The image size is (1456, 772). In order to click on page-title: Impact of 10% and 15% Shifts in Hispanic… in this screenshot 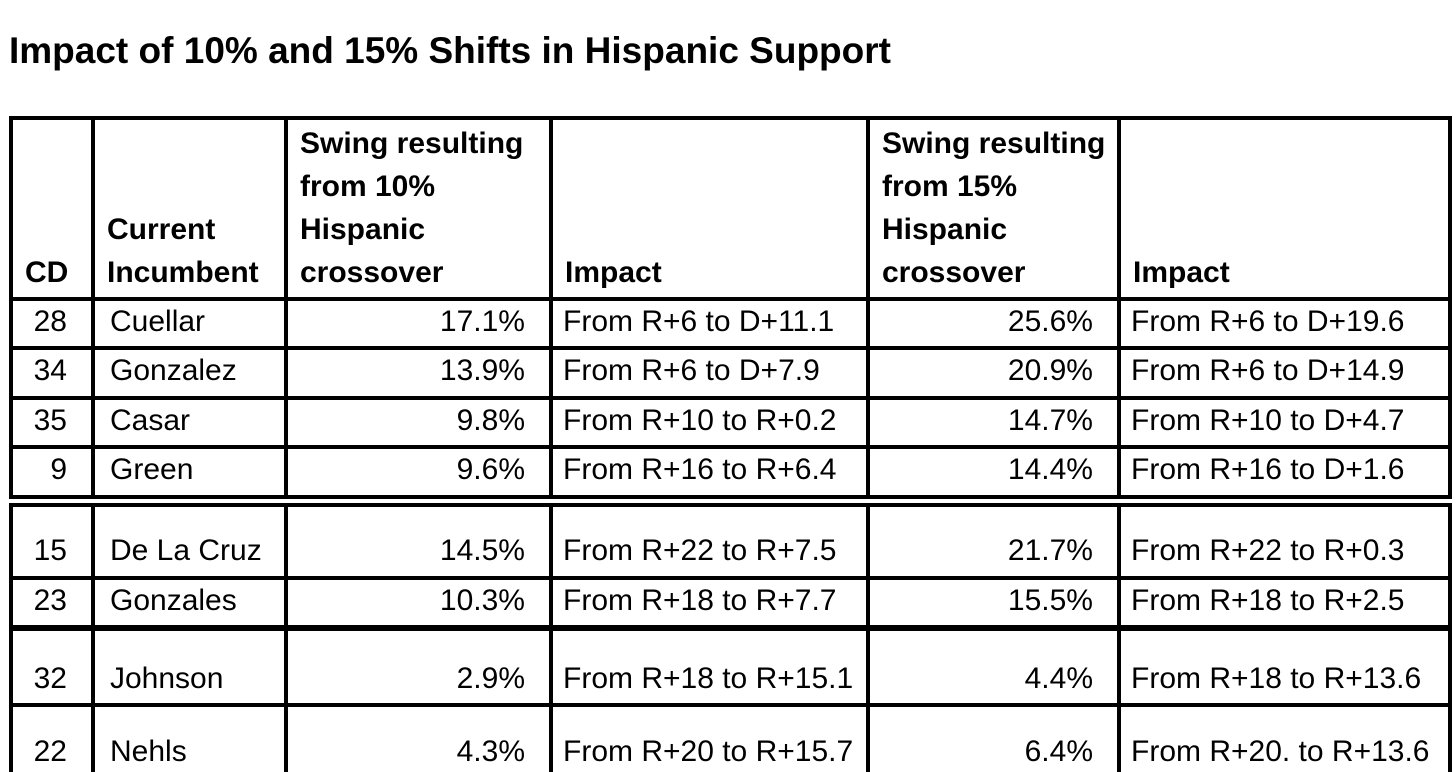, I will do `click(450, 50)`.